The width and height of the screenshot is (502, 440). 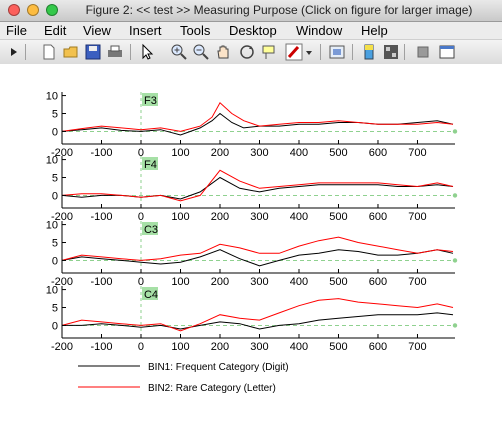 I want to click on menu-desktop: Desktop, so click(x=253, y=30).